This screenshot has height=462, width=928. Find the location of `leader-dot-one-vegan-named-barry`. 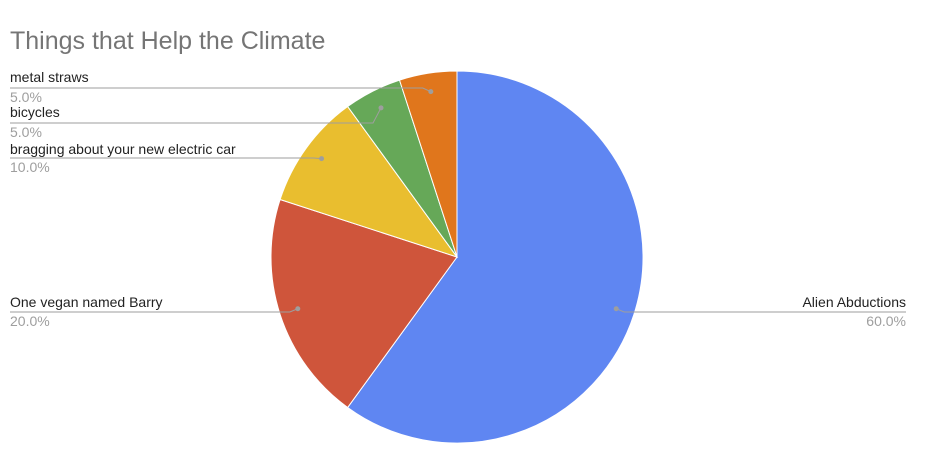

leader-dot-one-vegan-named-barry is located at coordinates (298, 309).